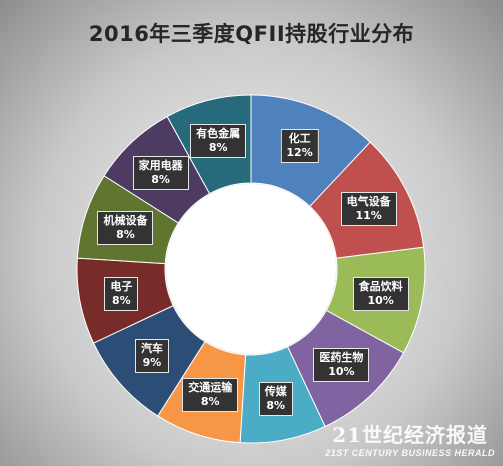 This screenshot has width=503, height=466. Describe the element at coordinates (341, 358) in the screenshot. I see `slice-category: 医药生物` at that location.